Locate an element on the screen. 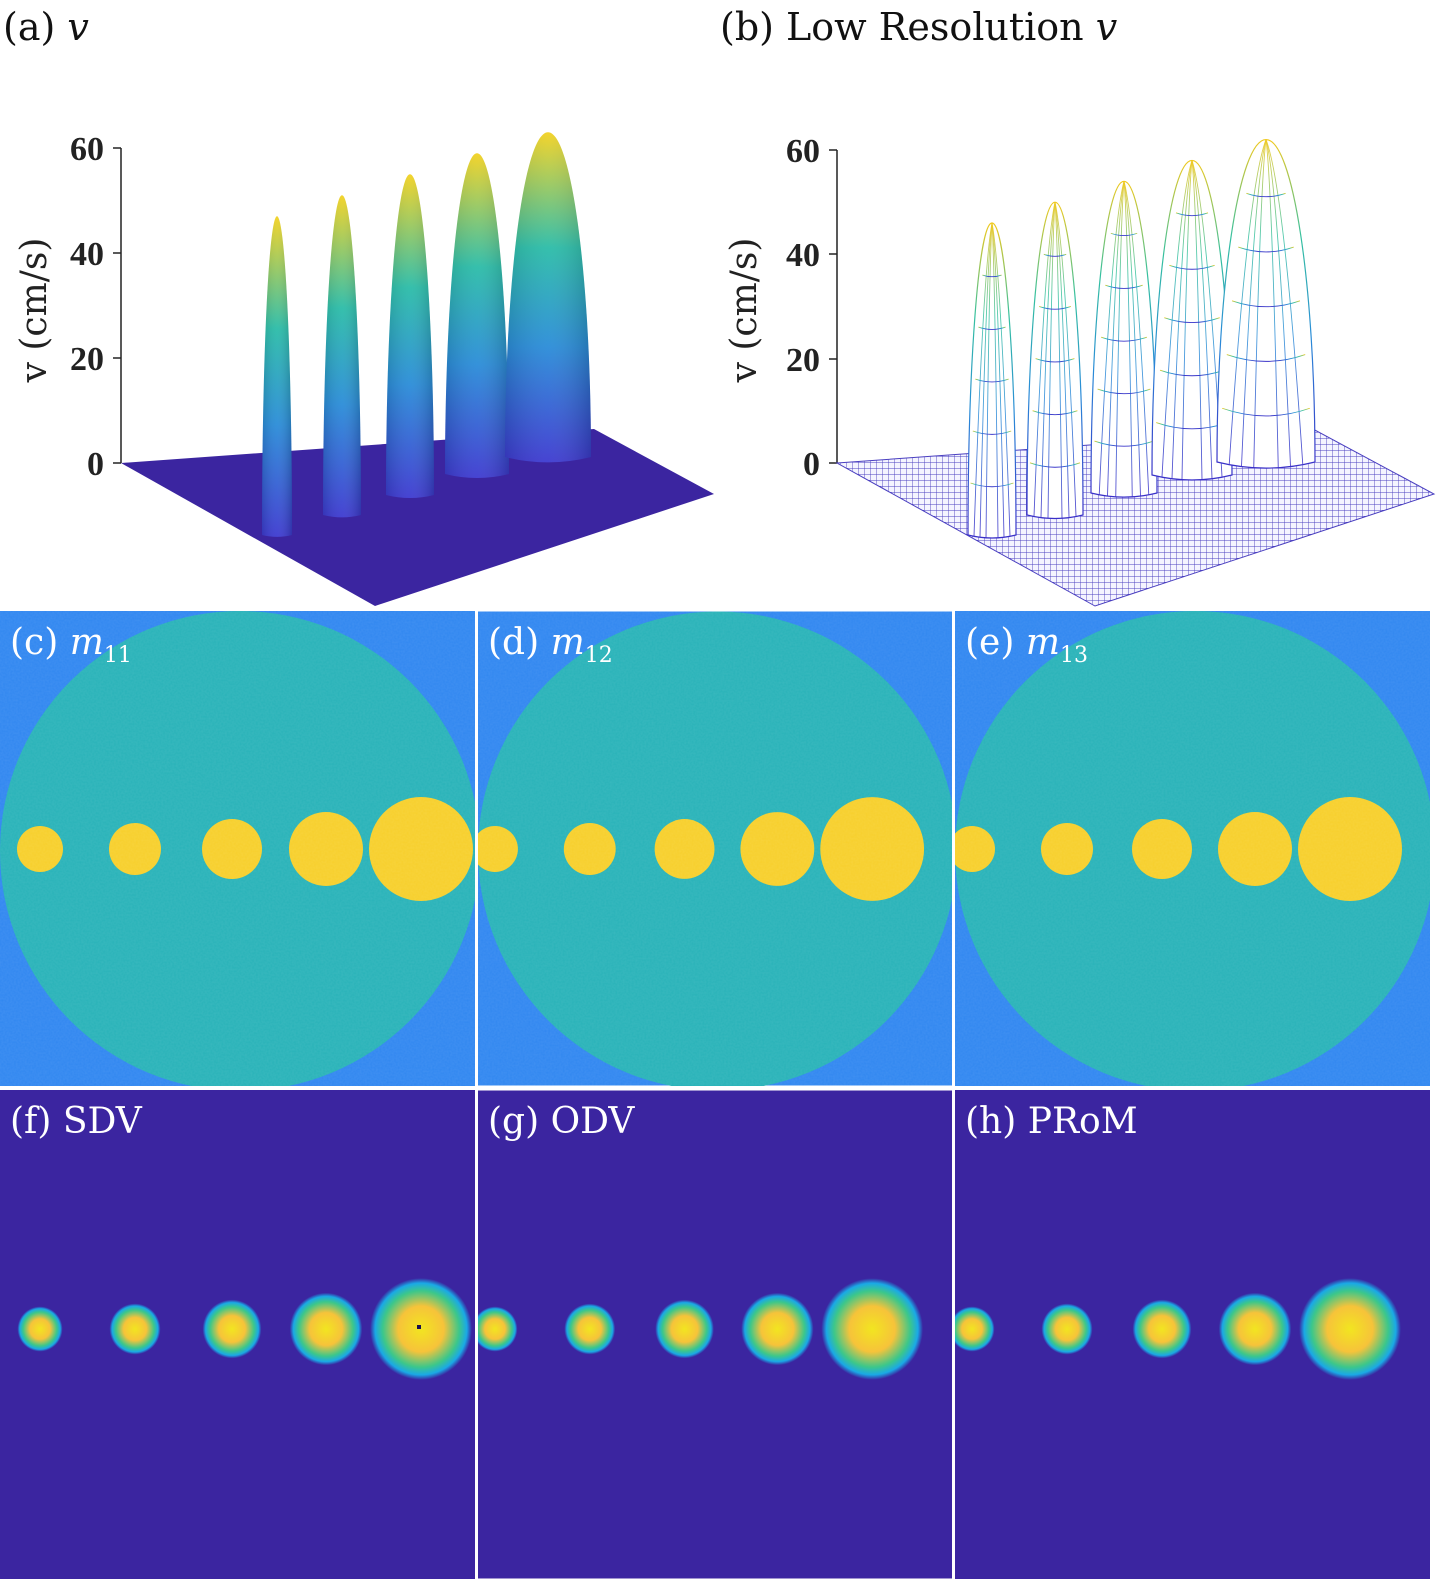  panel-e-label: (e) m13 is located at coordinates (1026, 645).